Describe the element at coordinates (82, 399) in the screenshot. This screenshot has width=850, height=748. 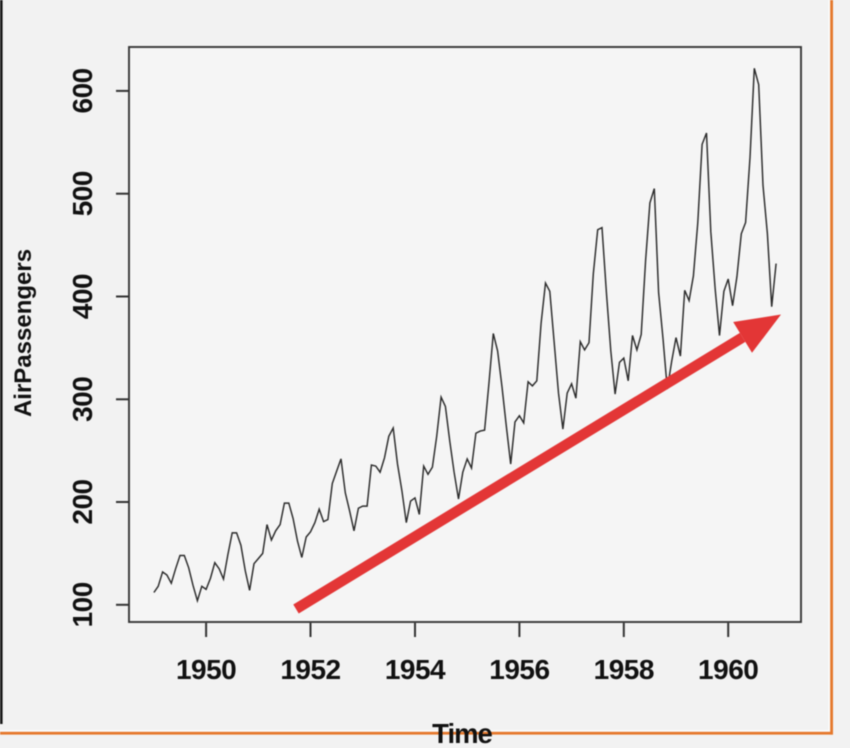
I see `svg-text: 300` at that location.